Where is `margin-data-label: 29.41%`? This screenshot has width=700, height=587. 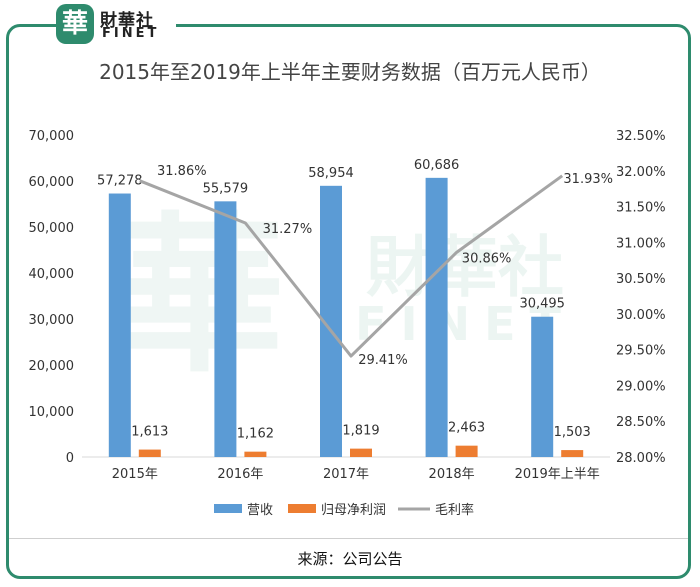
margin-data-label: 29.41% is located at coordinates (383, 360).